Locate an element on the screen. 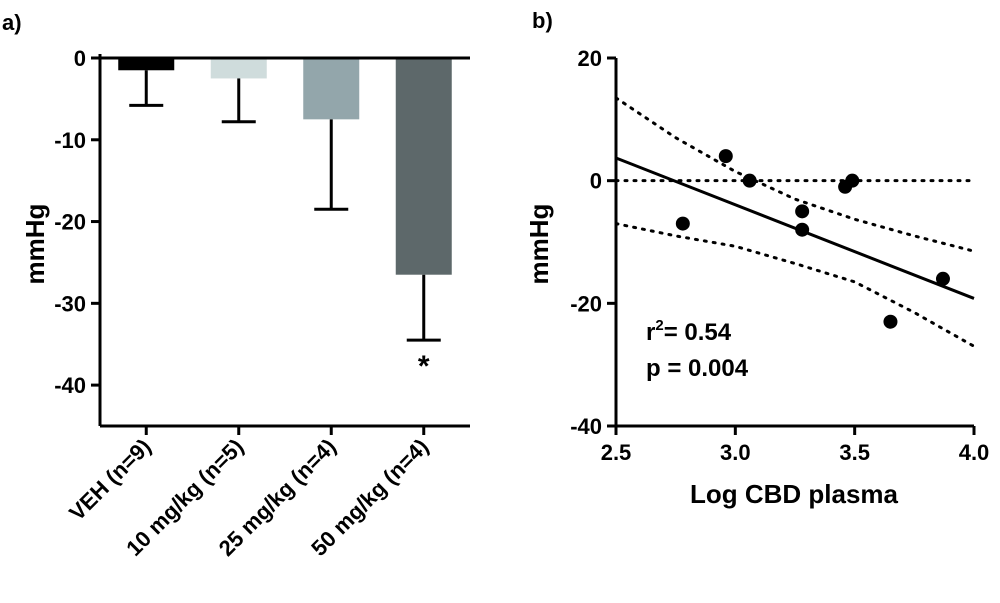  confidence-band-upper is located at coordinates (795, 174).